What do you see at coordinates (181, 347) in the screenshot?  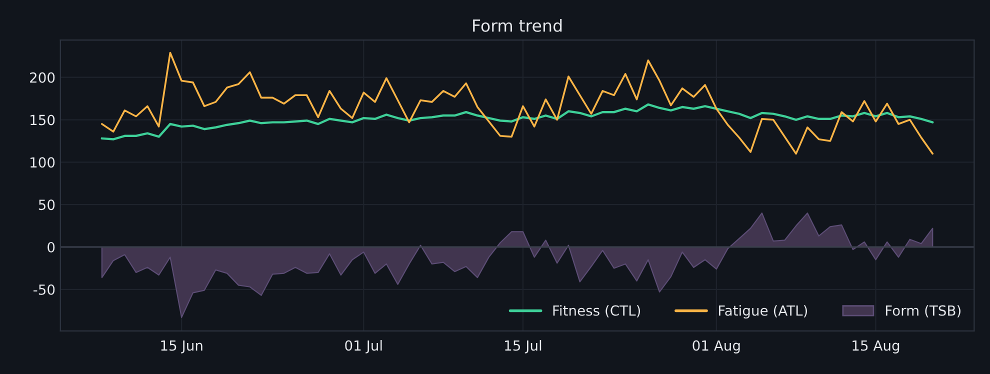 I see `x-tick-label: 15 Jun` at bounding box center [181, 347].